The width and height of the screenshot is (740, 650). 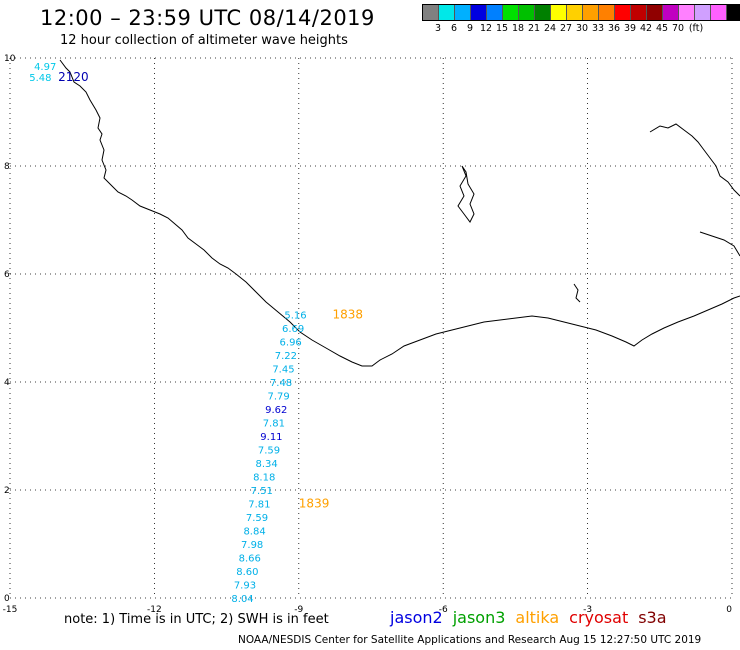 What do you see at coordinates (662, 28) in the screenshot?
I see `legend-label: 45` at bounding box center [662, 28].